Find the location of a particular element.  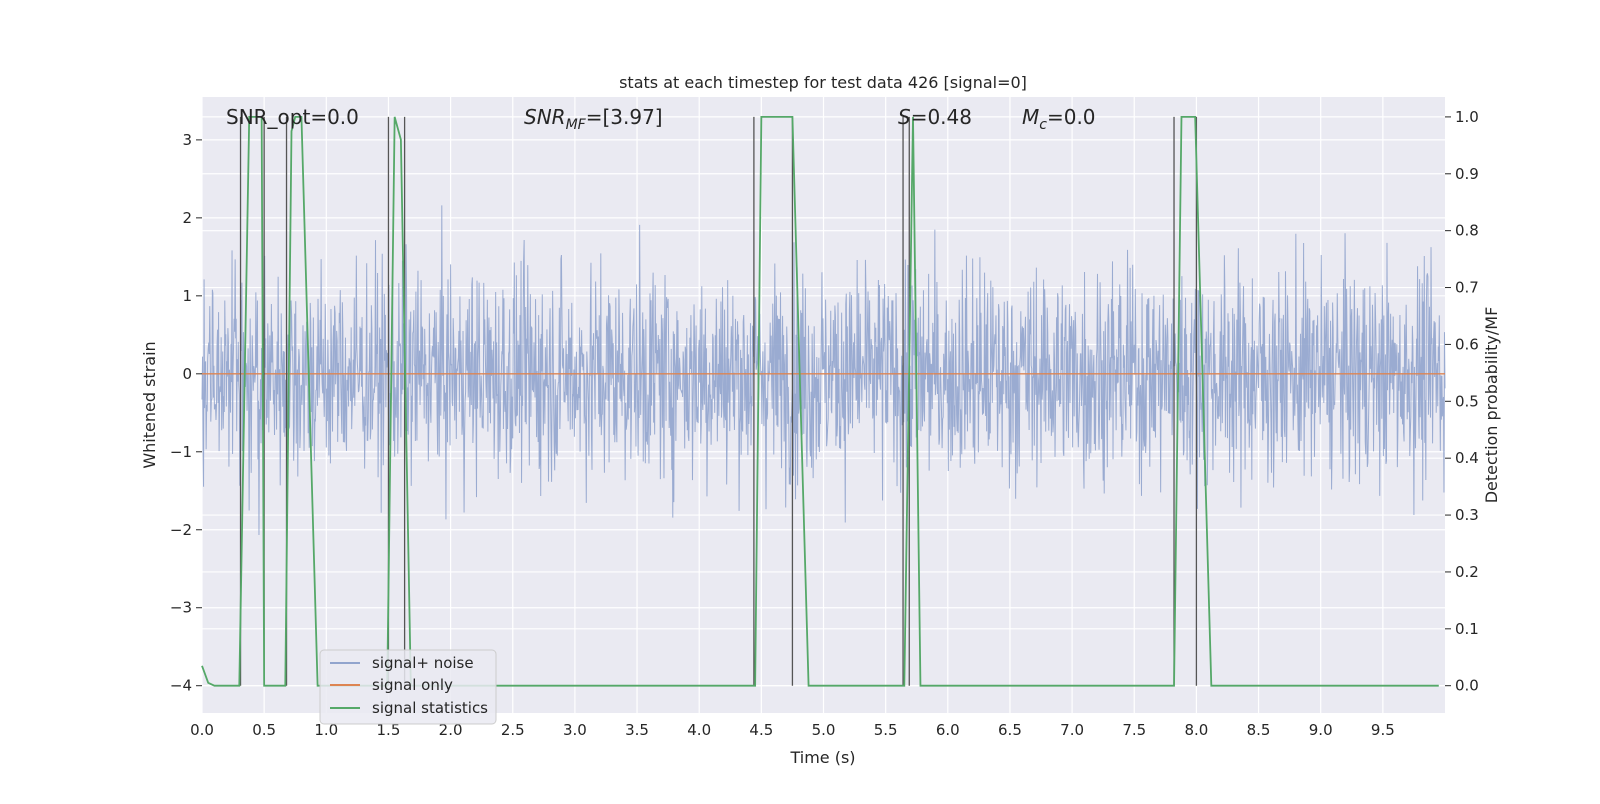

legend-label-signal-only: signal only is located at coordinates (412, 685).